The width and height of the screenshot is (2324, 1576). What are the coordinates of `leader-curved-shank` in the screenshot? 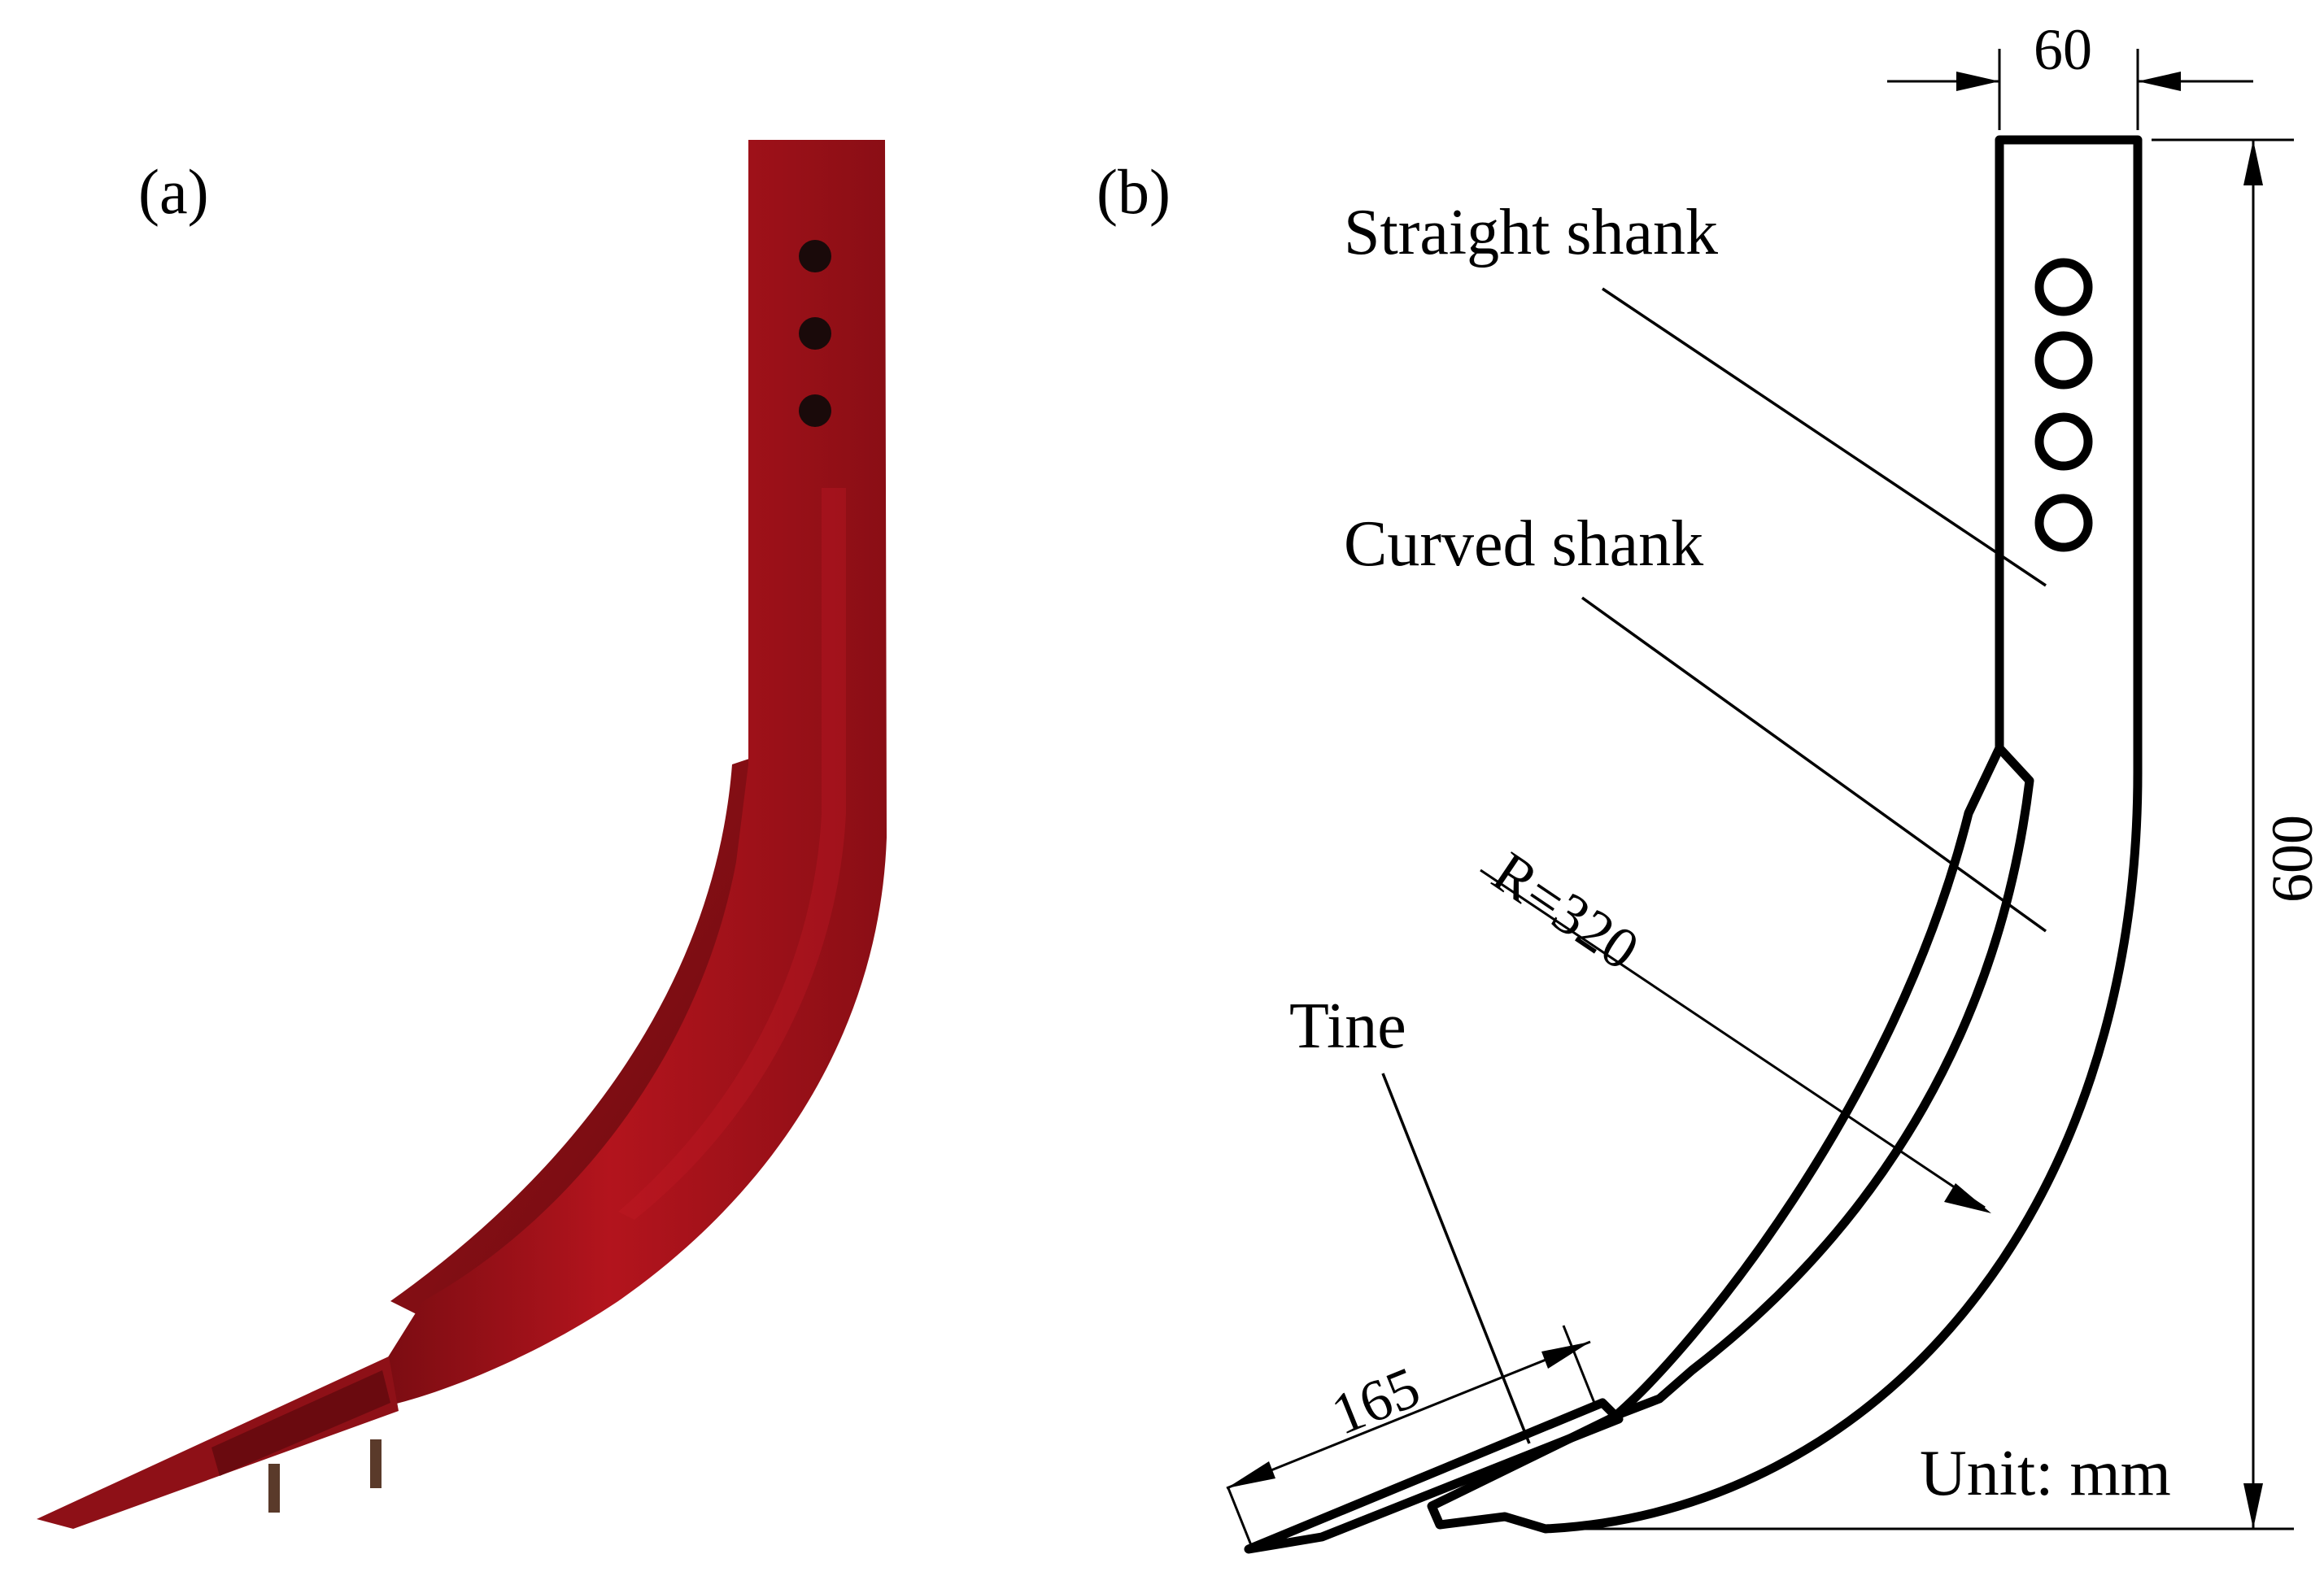 It's located at (1814, 764).